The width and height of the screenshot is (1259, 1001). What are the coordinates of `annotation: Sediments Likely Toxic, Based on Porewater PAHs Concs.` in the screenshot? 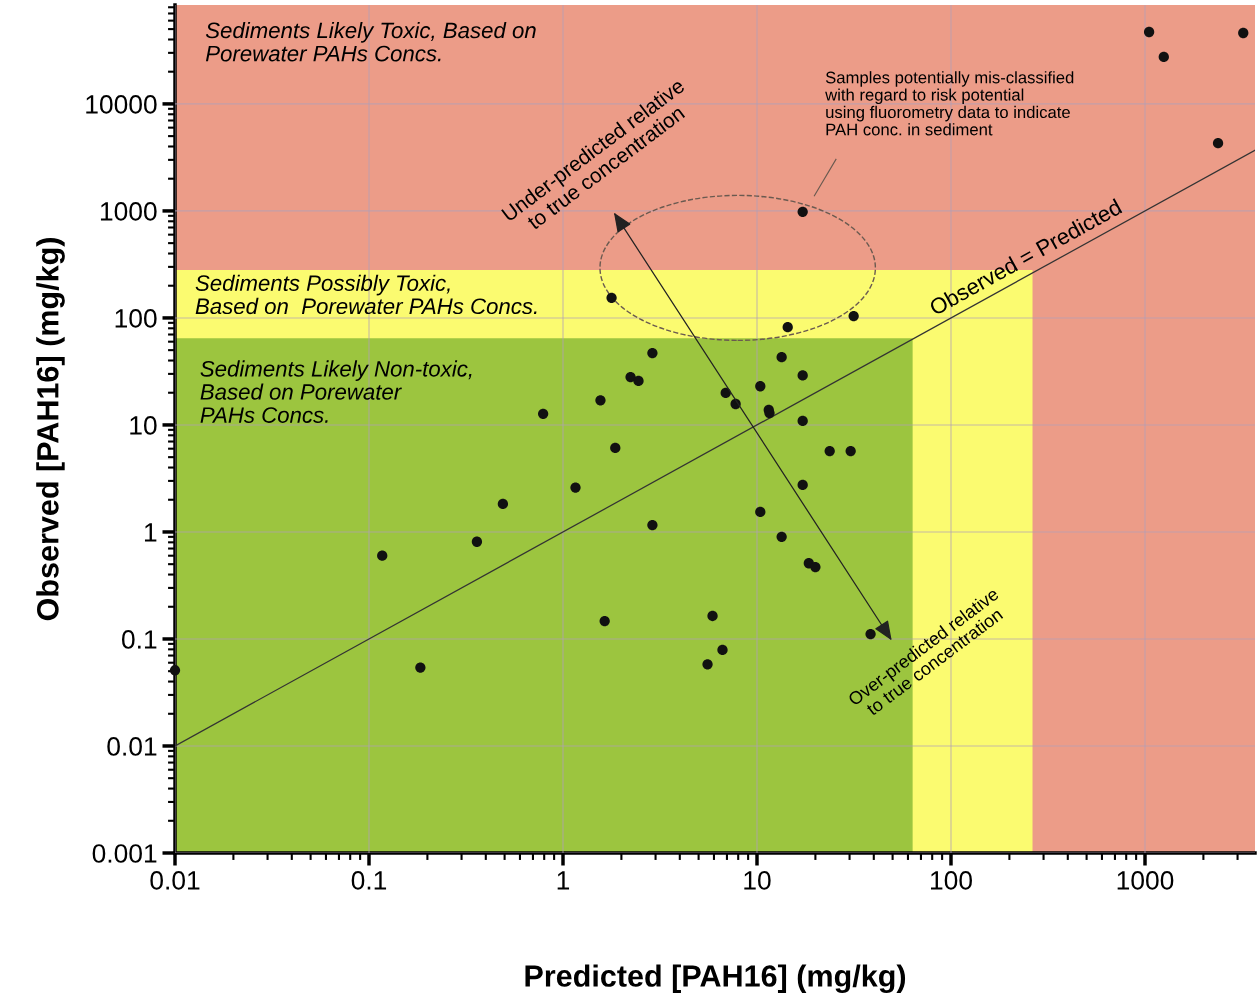 It's located at (370, 41).